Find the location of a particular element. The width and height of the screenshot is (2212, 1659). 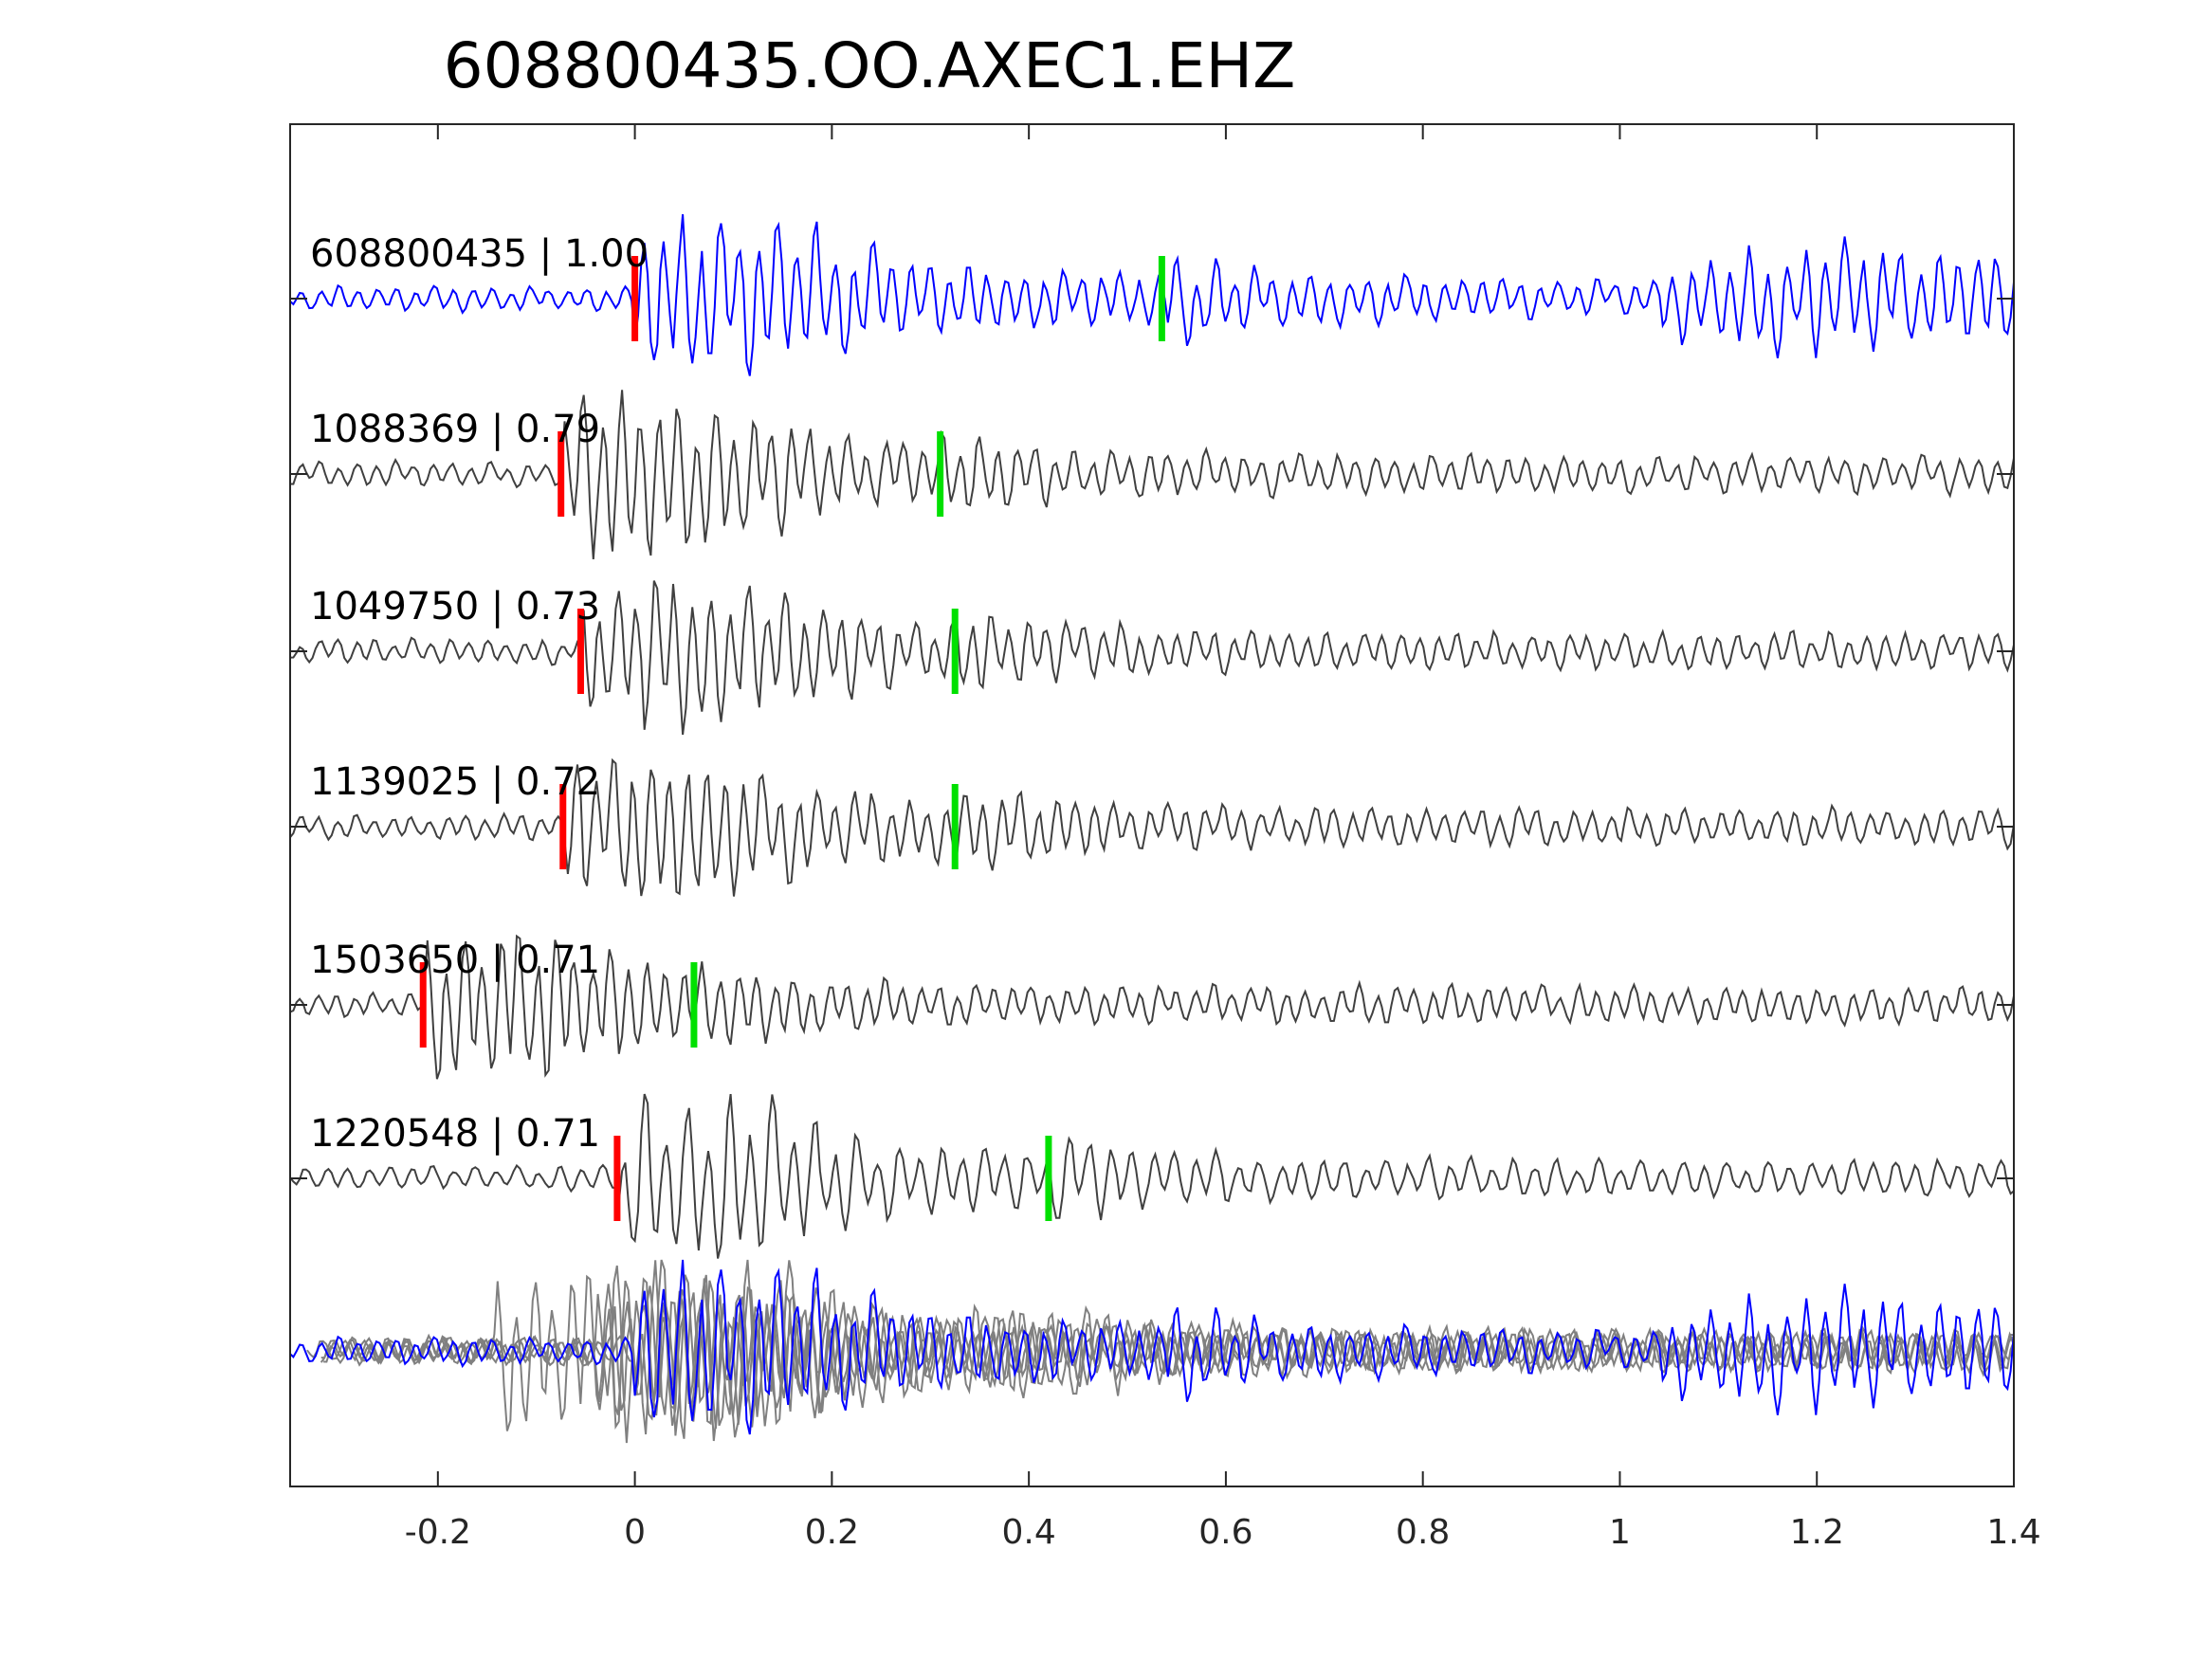

trace-4-waveform is located at coordinates (1152, 1007).